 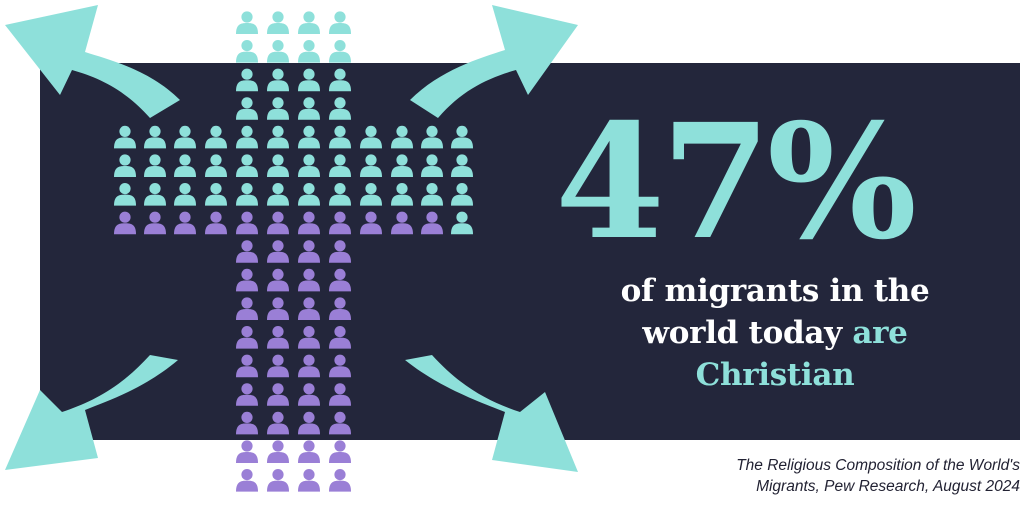 I want to click on percentage-value: 47%, so click(x=736, y=182).